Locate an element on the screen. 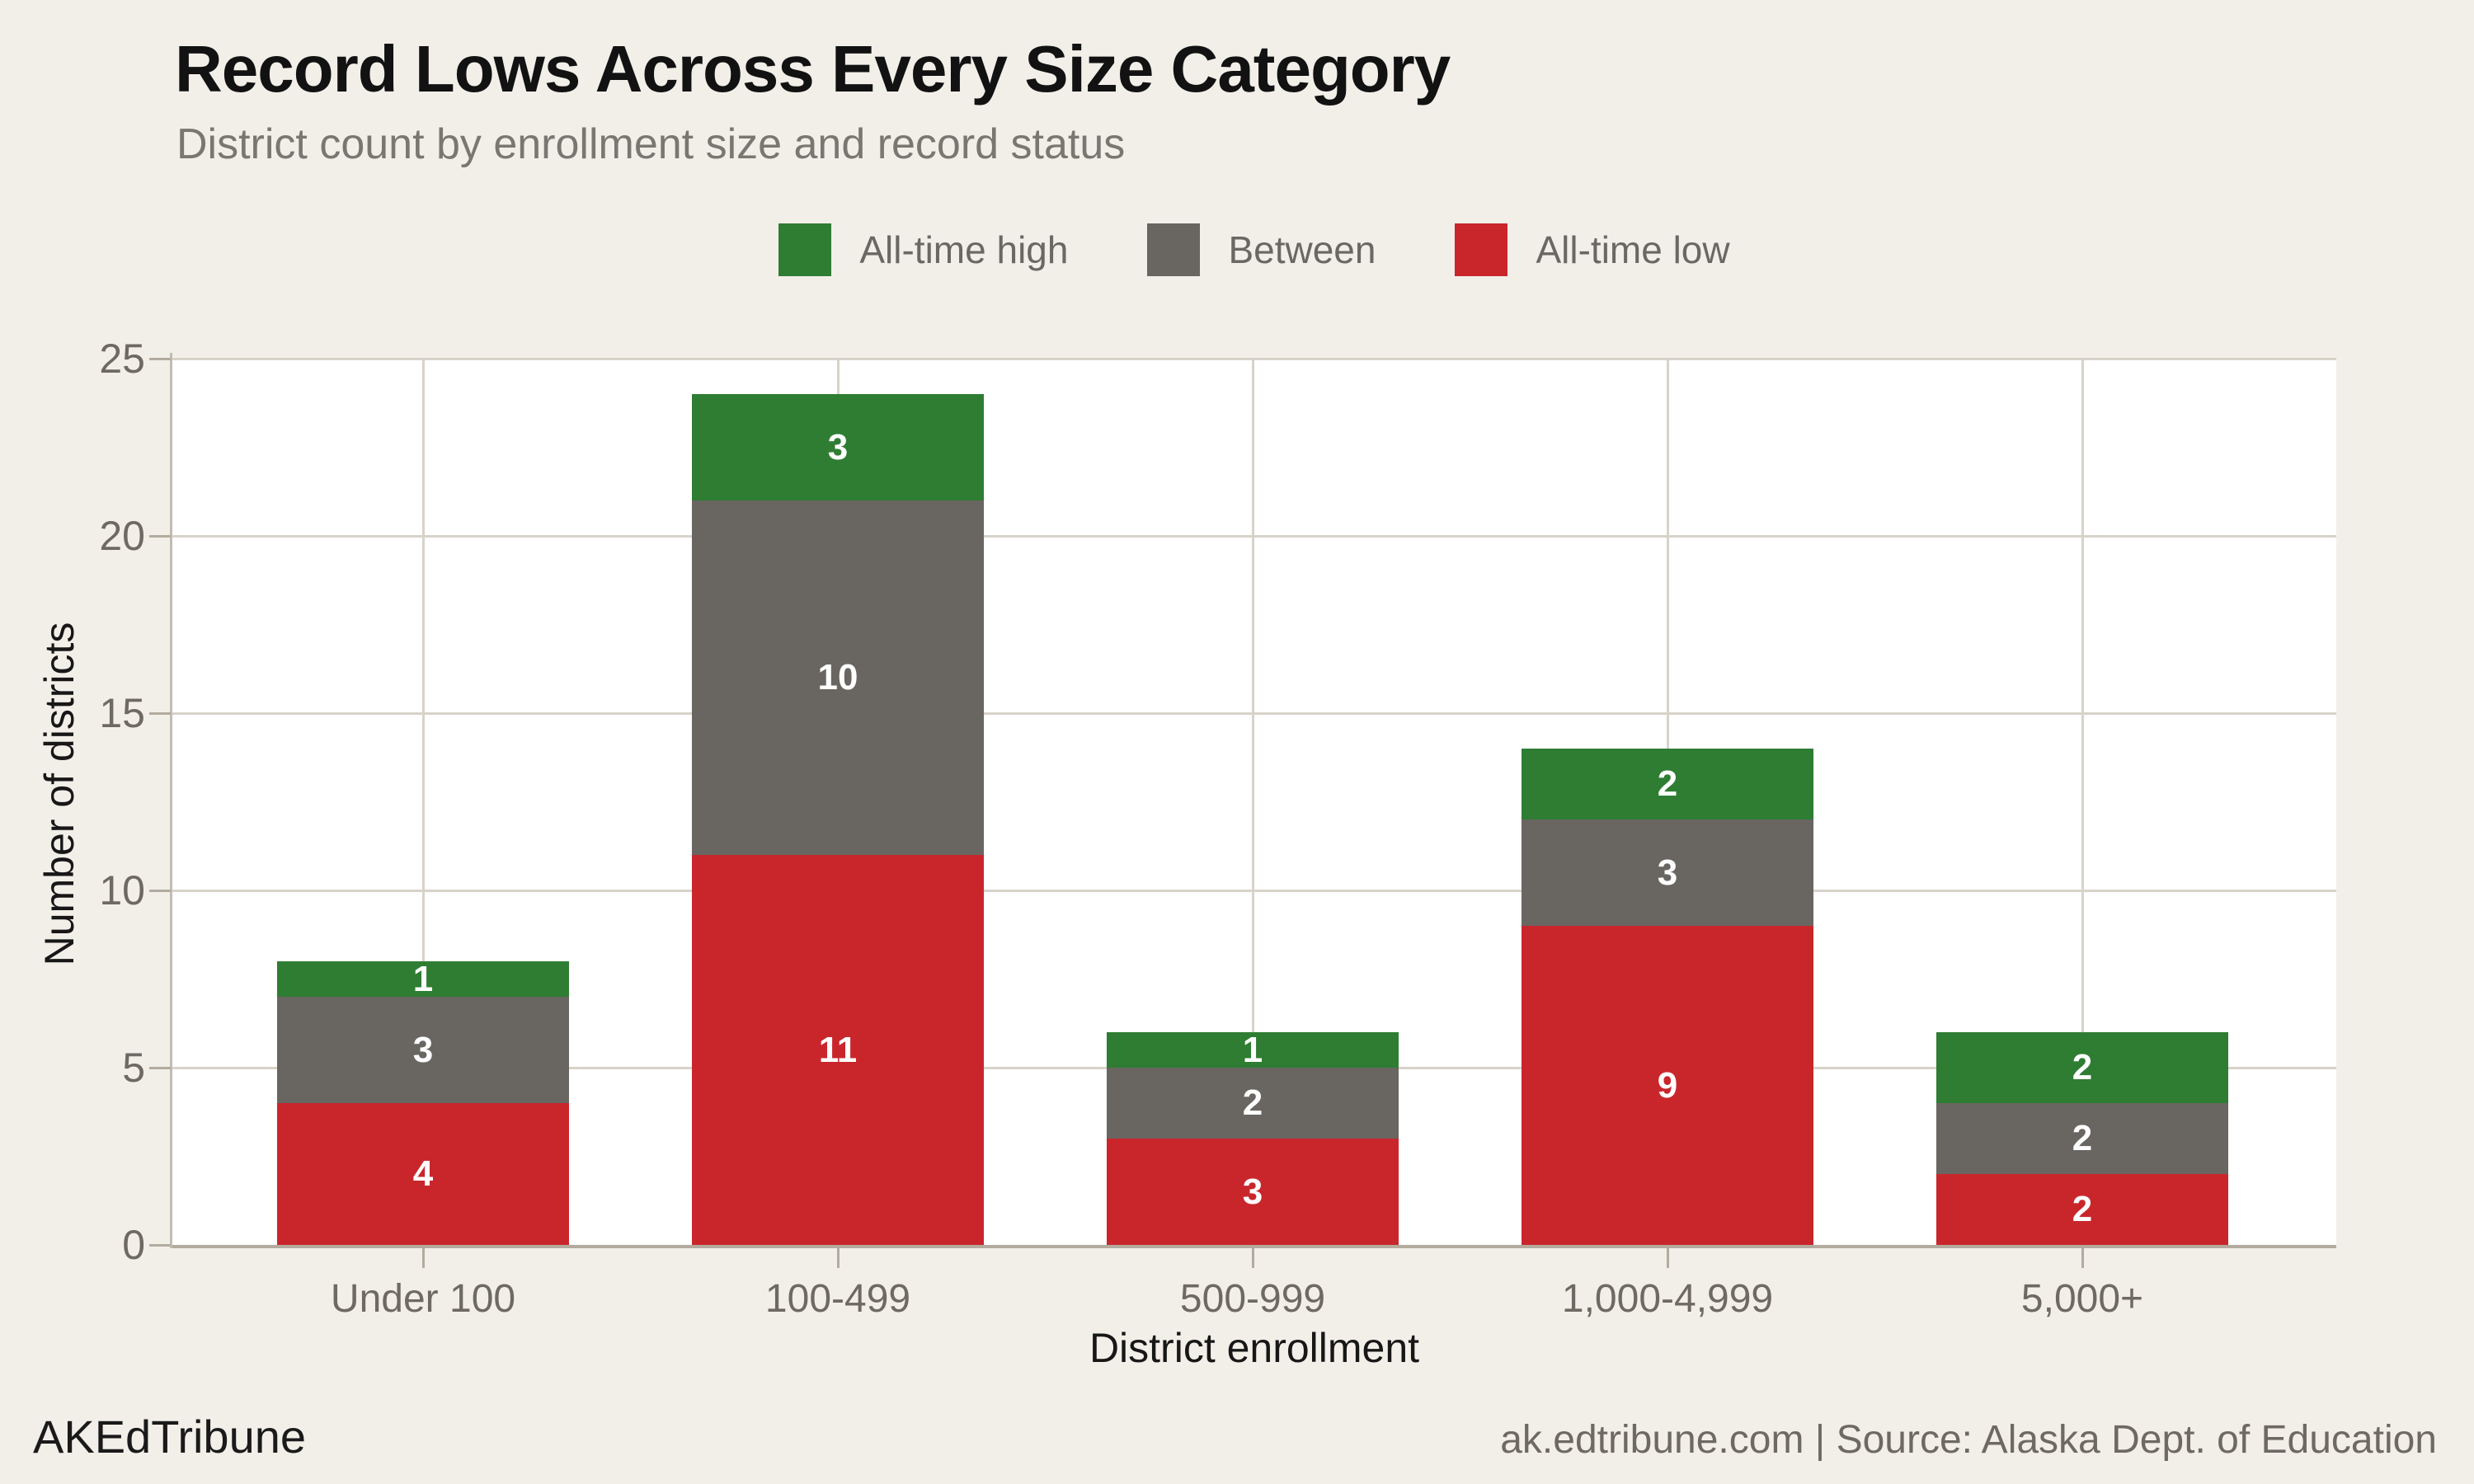  bar-5-000-: 2 2 2 is located at coordinates (2082, 1138).